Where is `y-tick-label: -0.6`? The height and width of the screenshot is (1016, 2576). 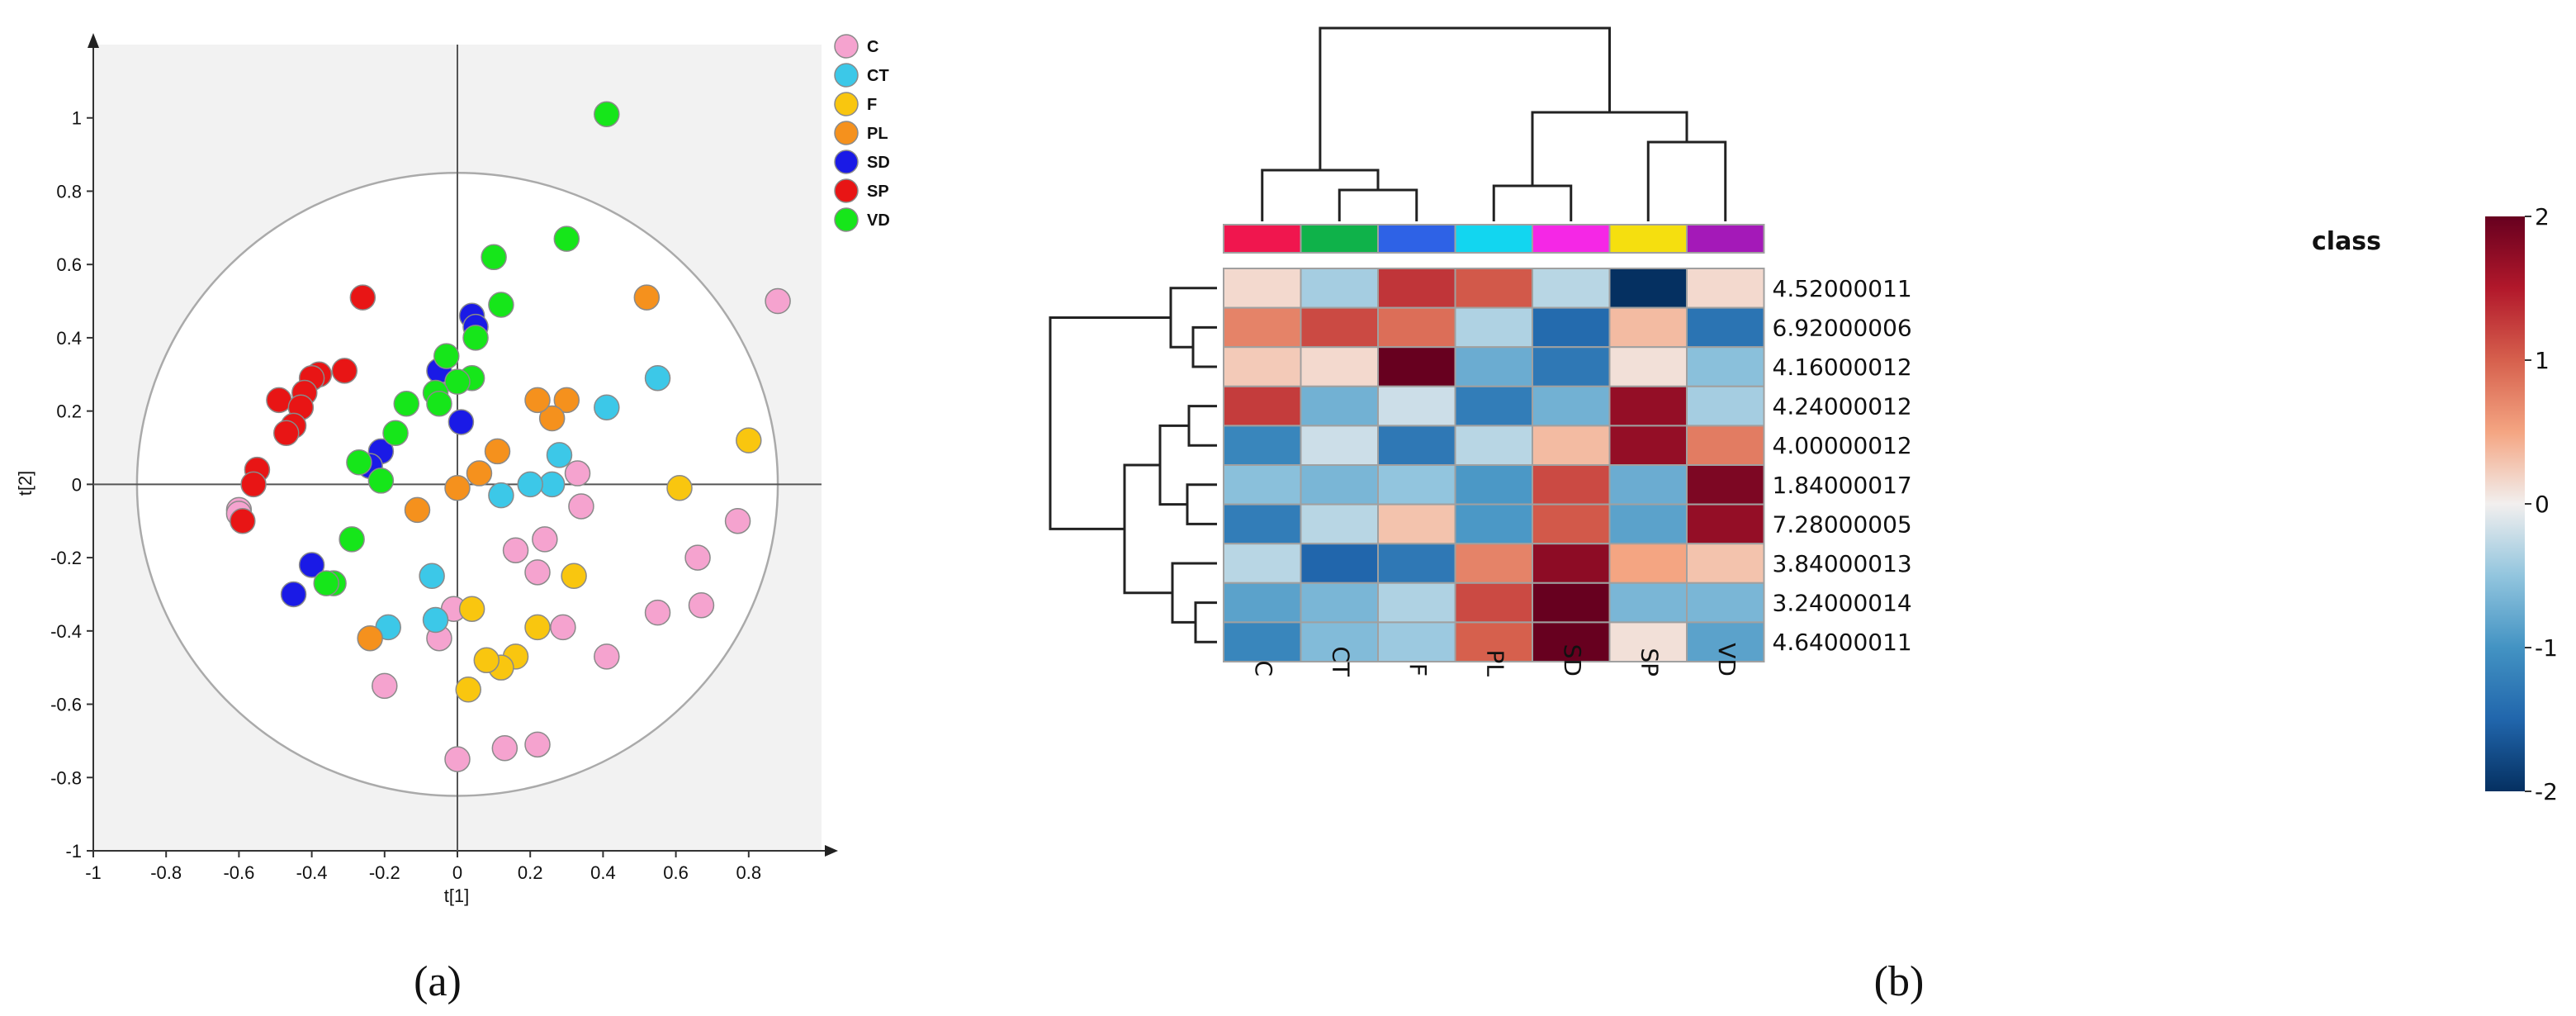 y-tick-label: -0.6 is located at coordinates (66, 705).